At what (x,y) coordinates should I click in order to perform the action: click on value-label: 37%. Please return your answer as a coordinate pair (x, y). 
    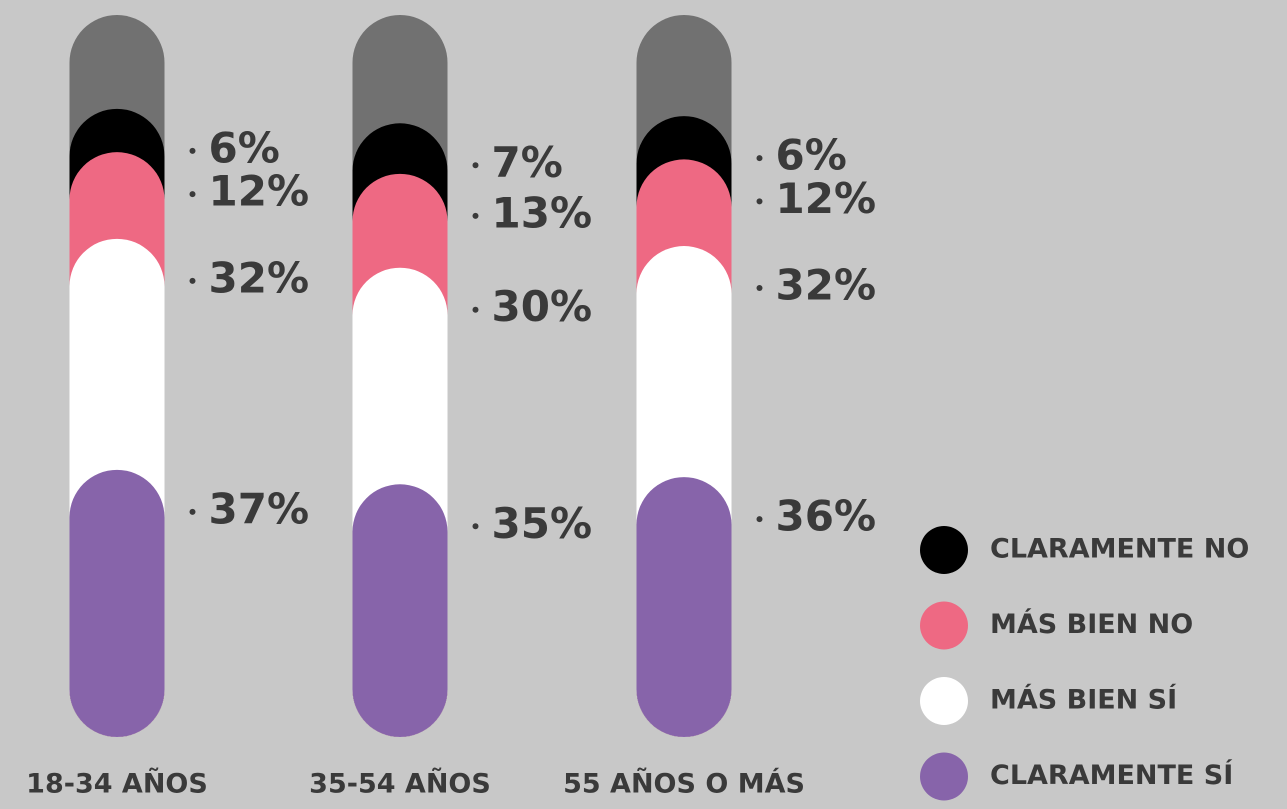
    Looking at the image, I should click on (259, 508).